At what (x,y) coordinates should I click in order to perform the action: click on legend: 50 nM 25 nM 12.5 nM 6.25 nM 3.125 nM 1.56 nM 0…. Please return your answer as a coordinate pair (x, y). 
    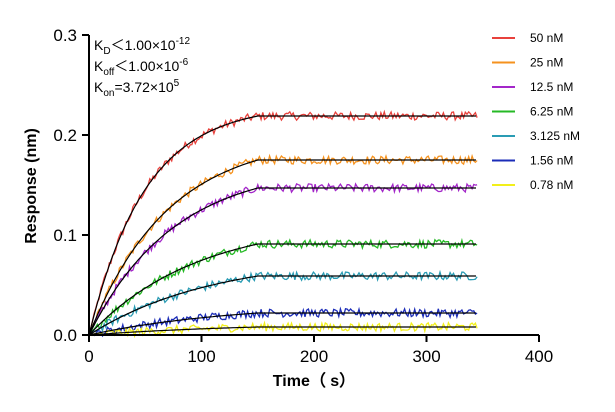
    Looking at the image, I should click on (536, 111).